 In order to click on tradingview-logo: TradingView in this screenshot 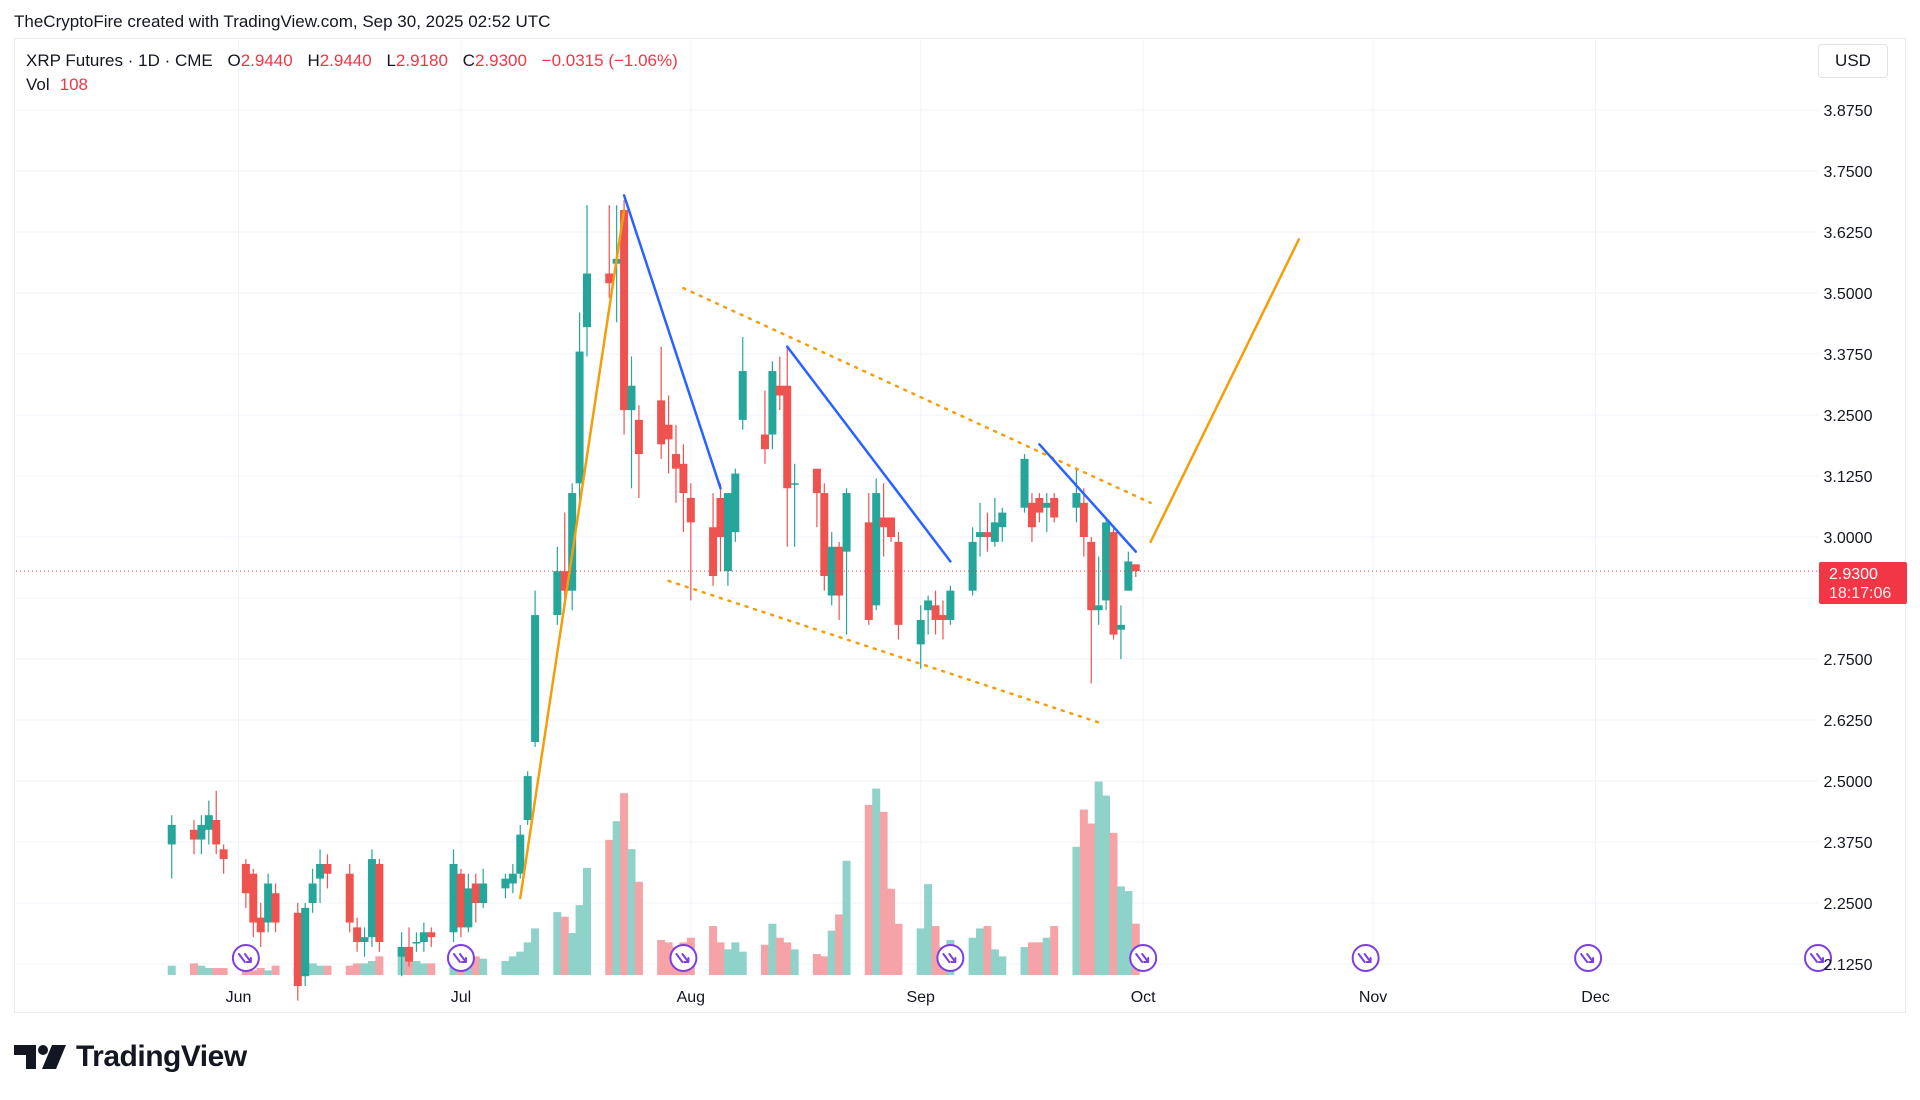, I will do `click(130, 1057)`.